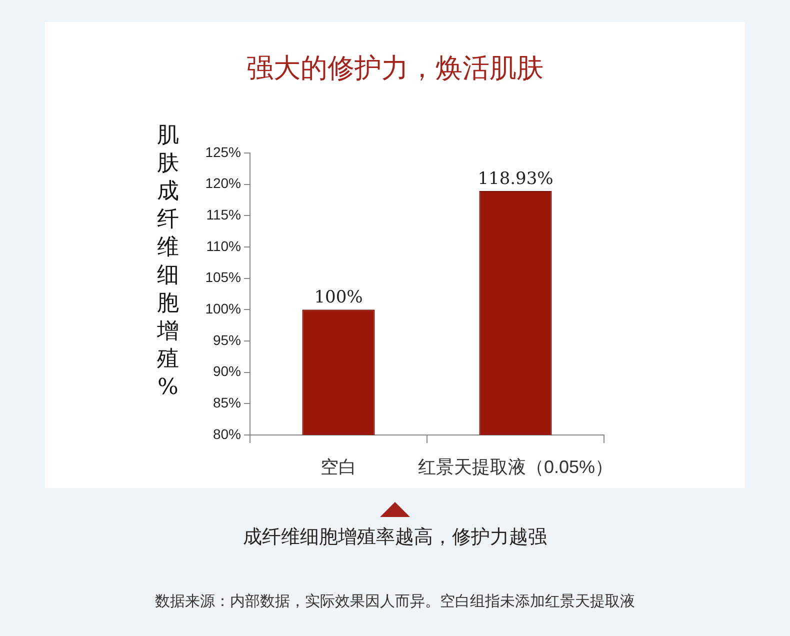  I want to click on y-tick-label: 85%, so click(226, 402).